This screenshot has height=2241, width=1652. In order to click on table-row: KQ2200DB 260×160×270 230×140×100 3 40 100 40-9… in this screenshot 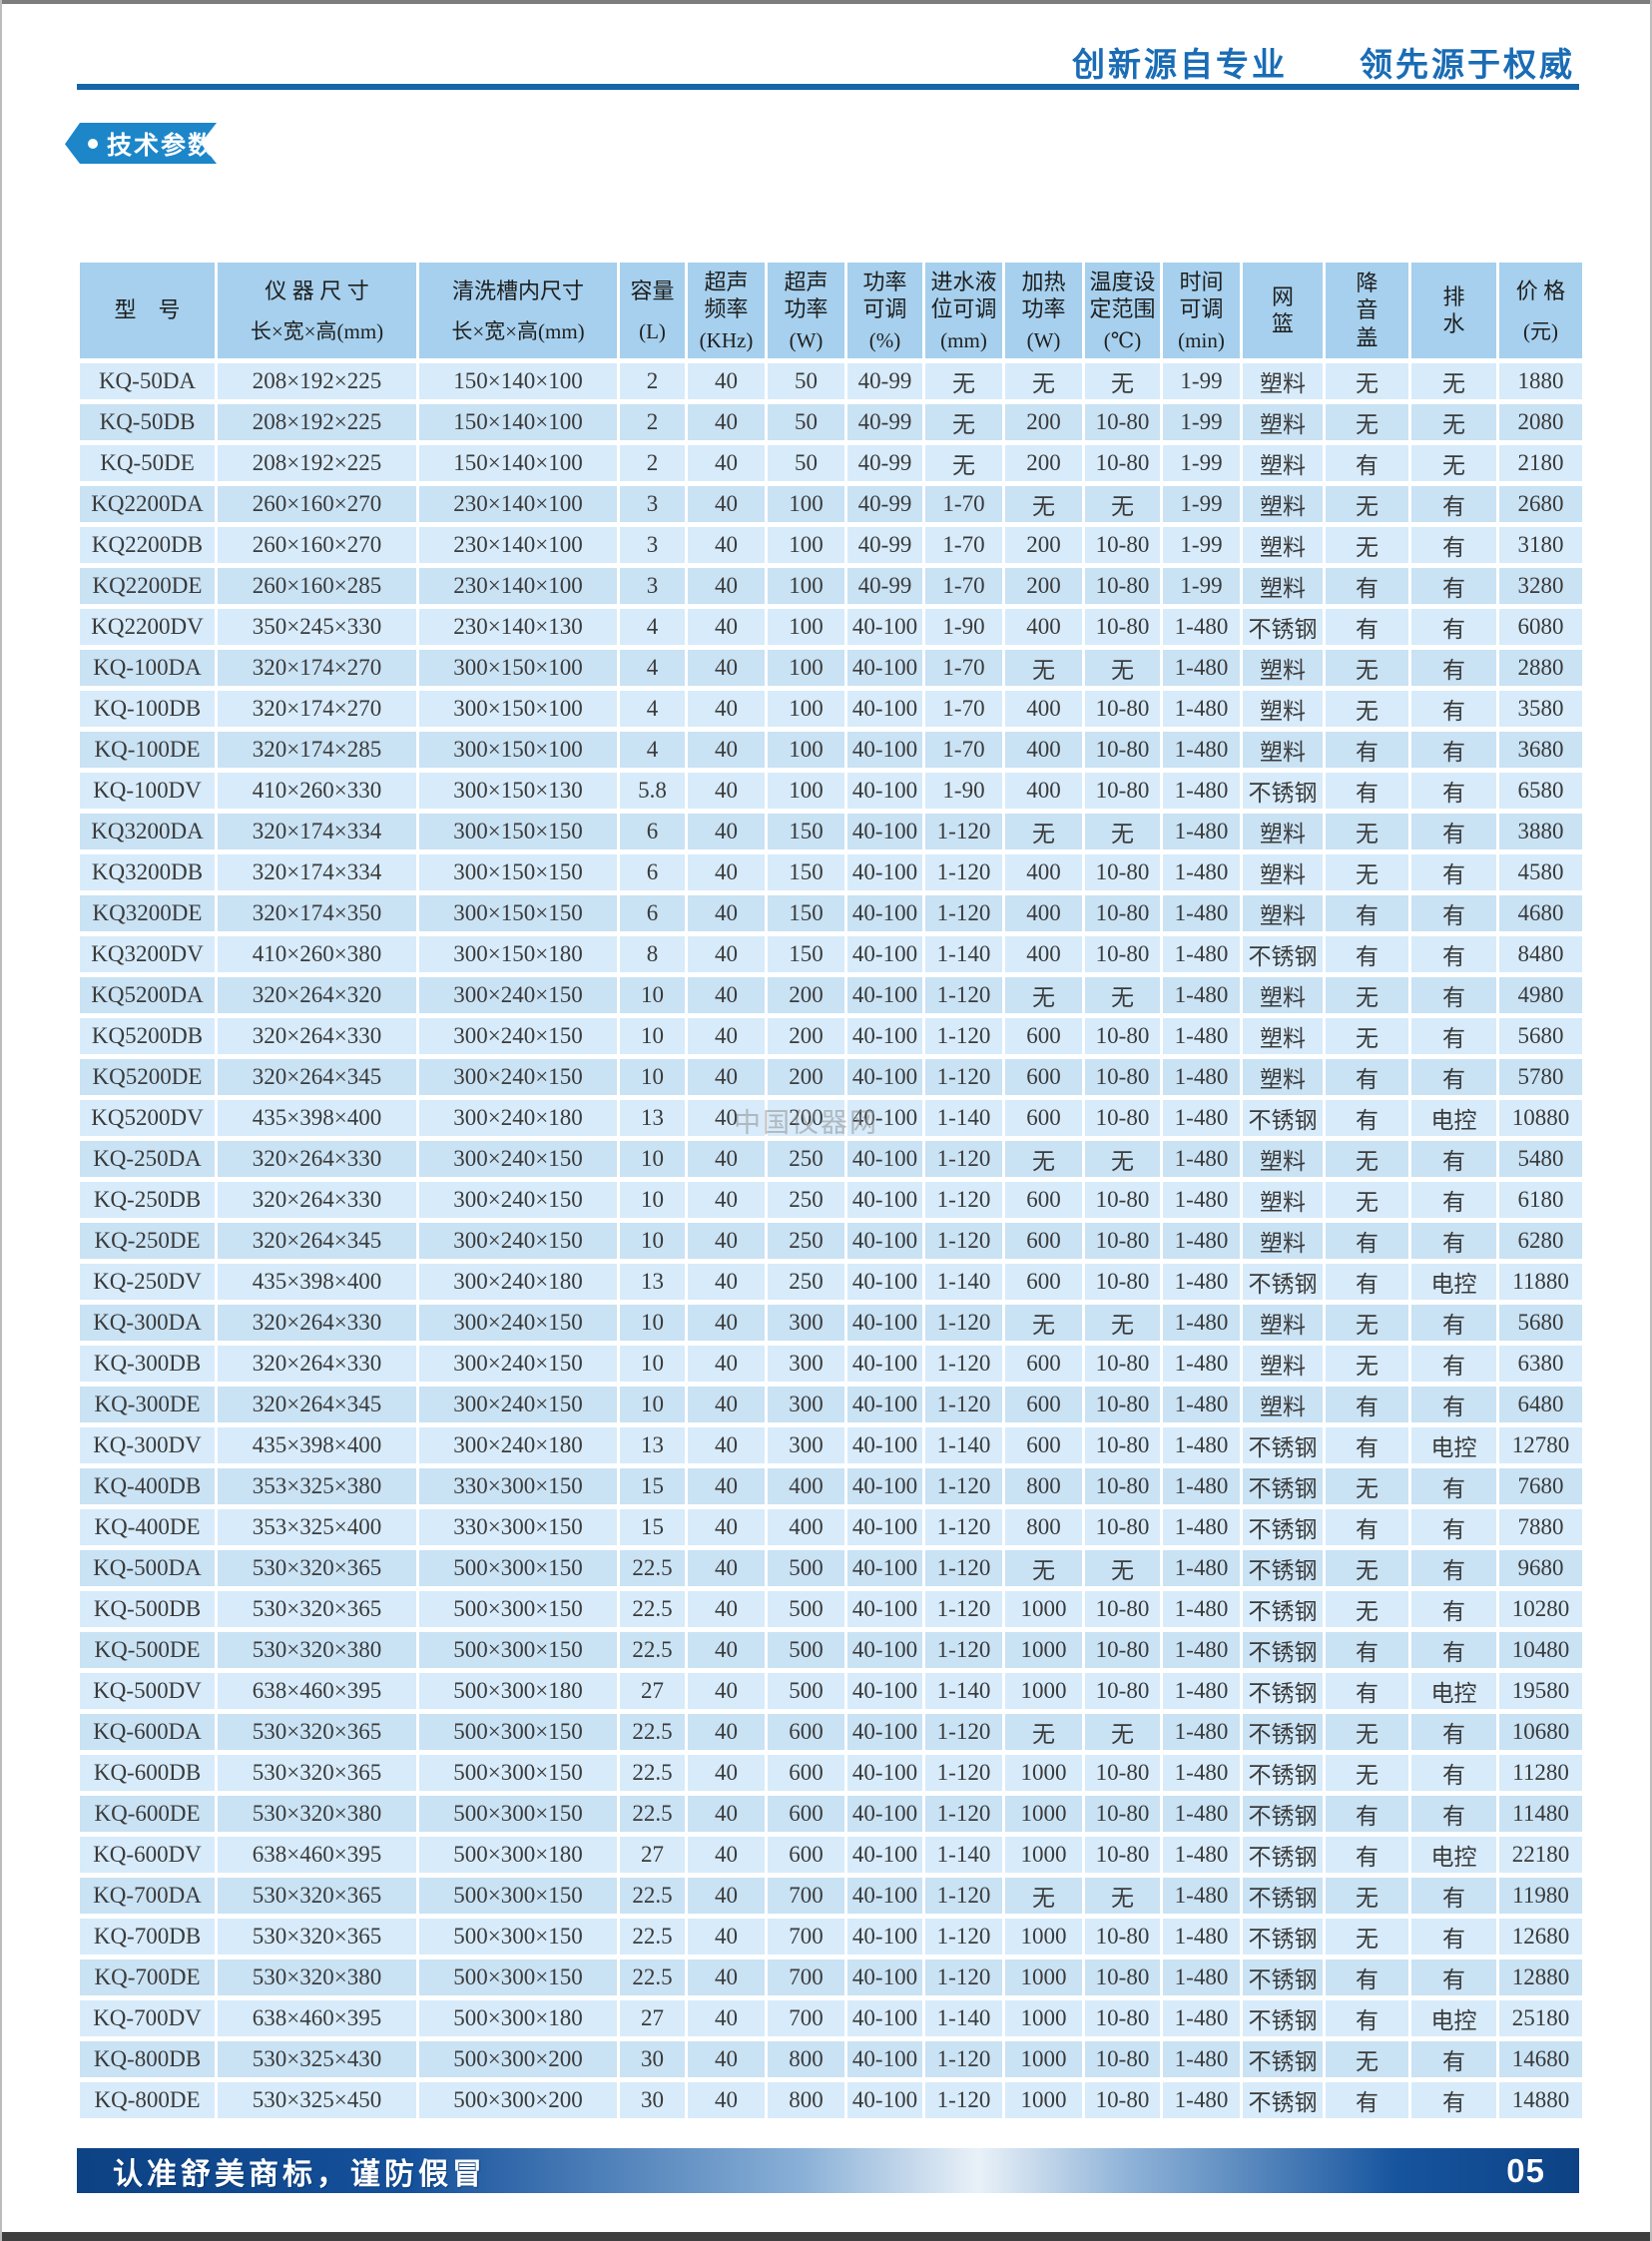, I will do `click(831, 545)`.